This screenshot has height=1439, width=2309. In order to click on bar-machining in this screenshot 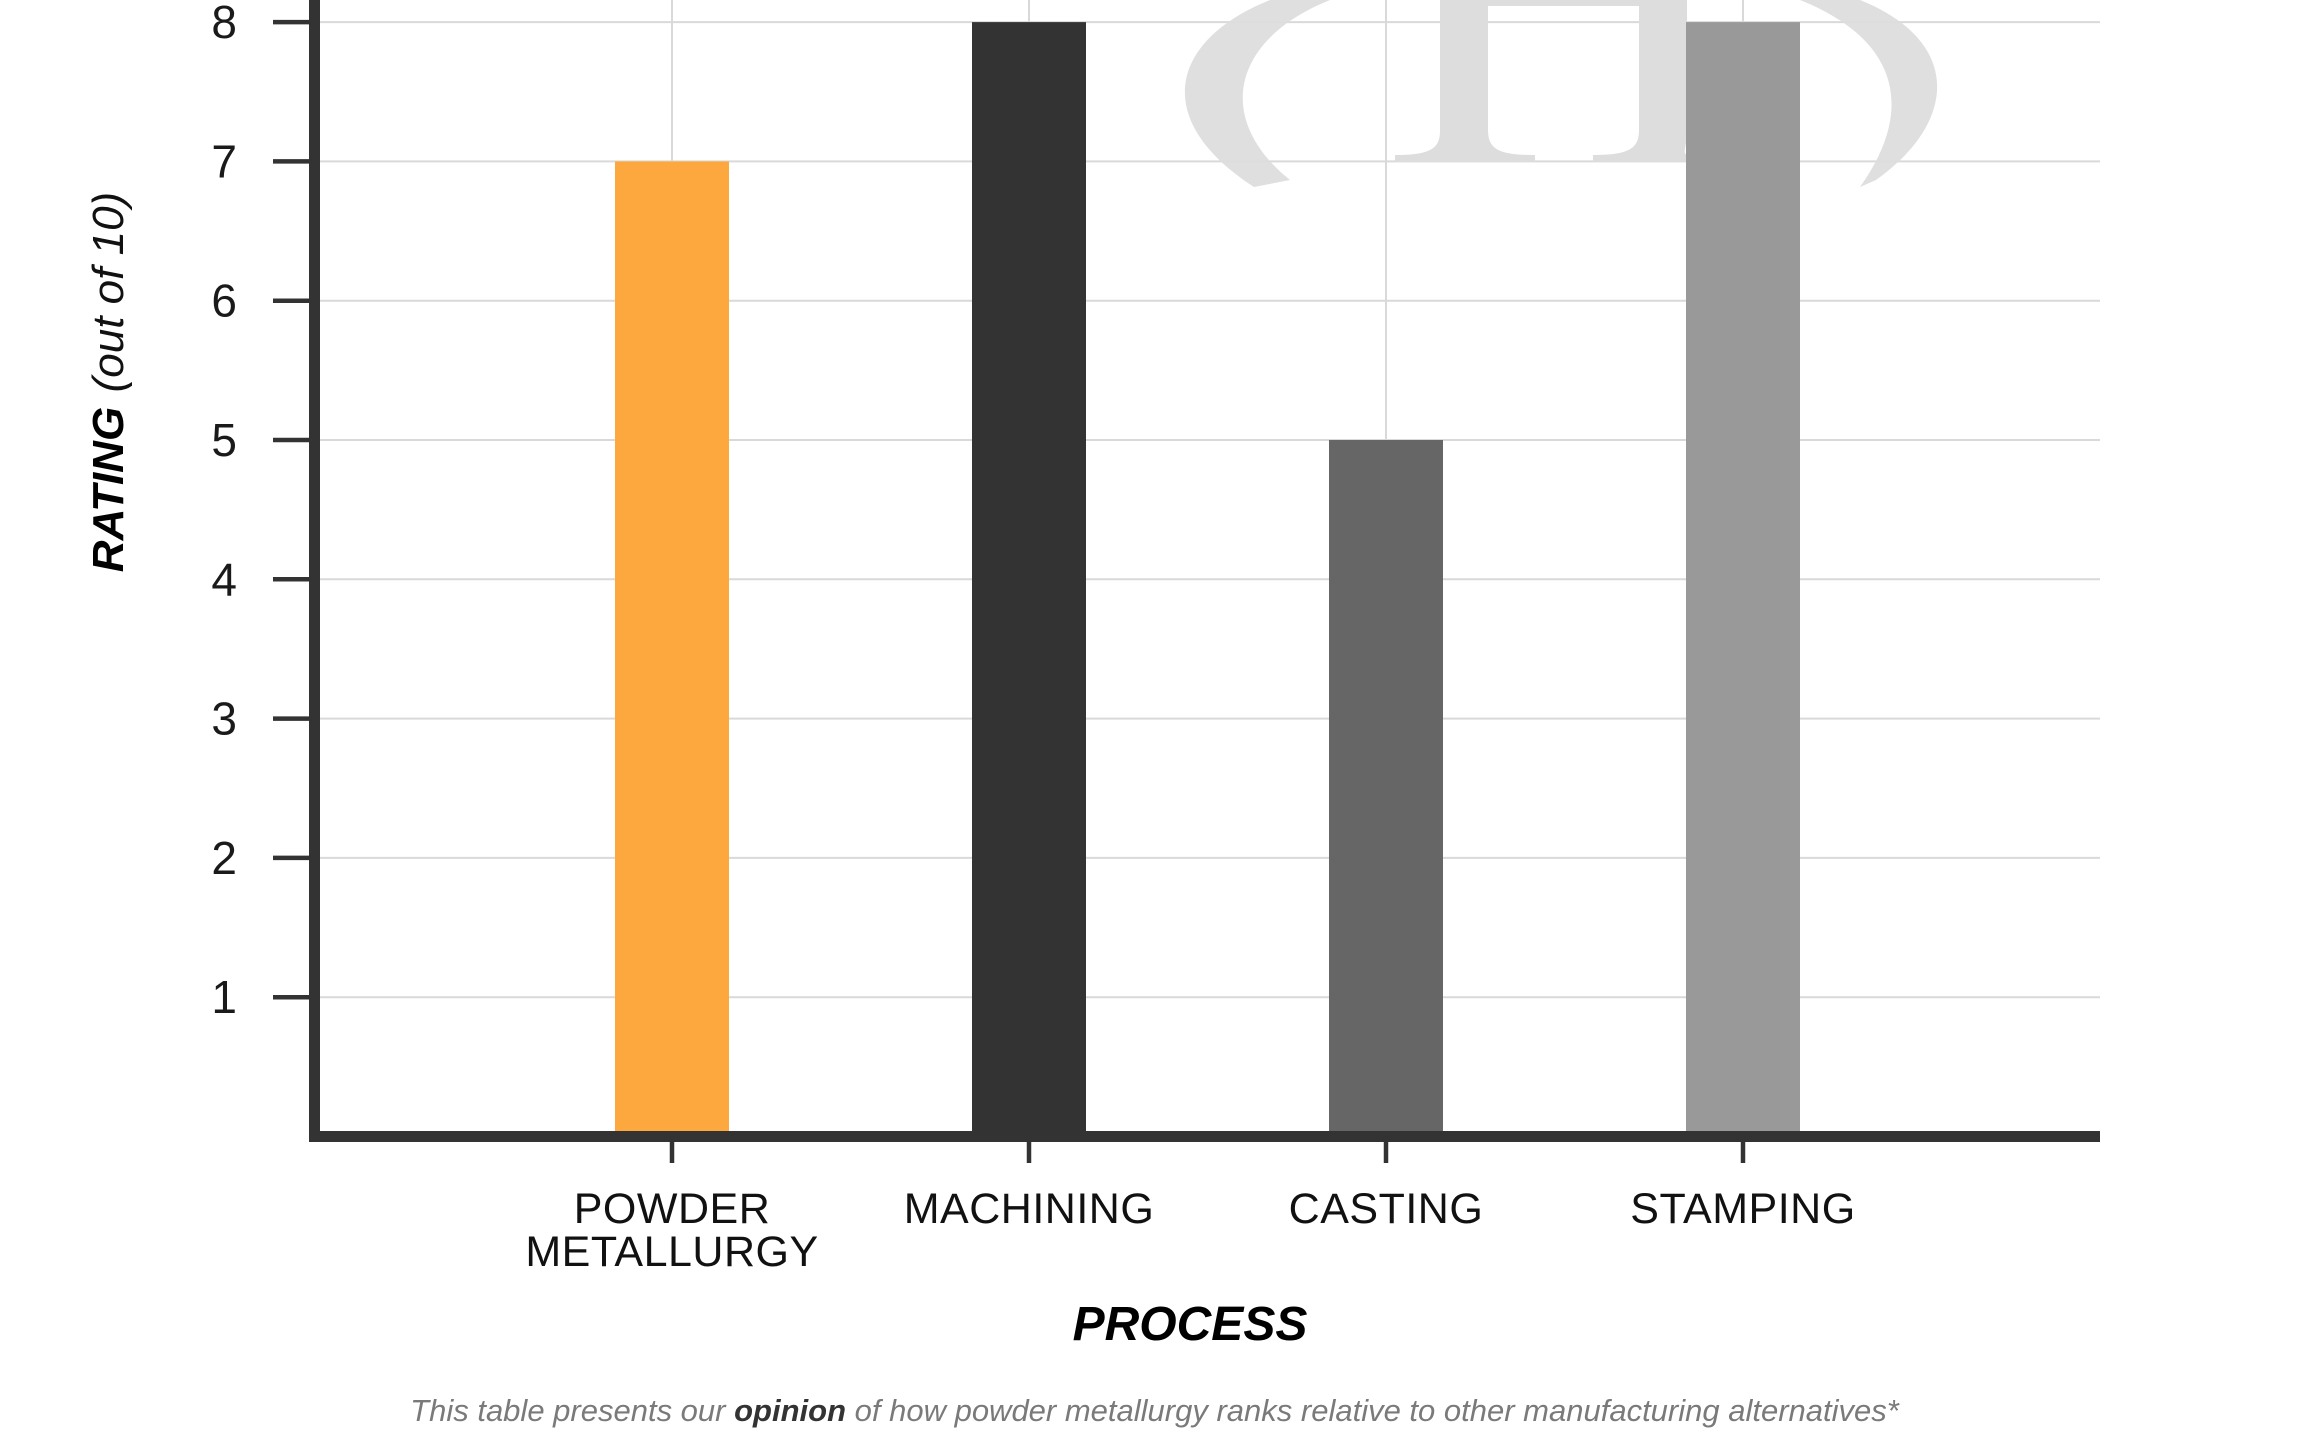, I will do `click(1029, 577)`.